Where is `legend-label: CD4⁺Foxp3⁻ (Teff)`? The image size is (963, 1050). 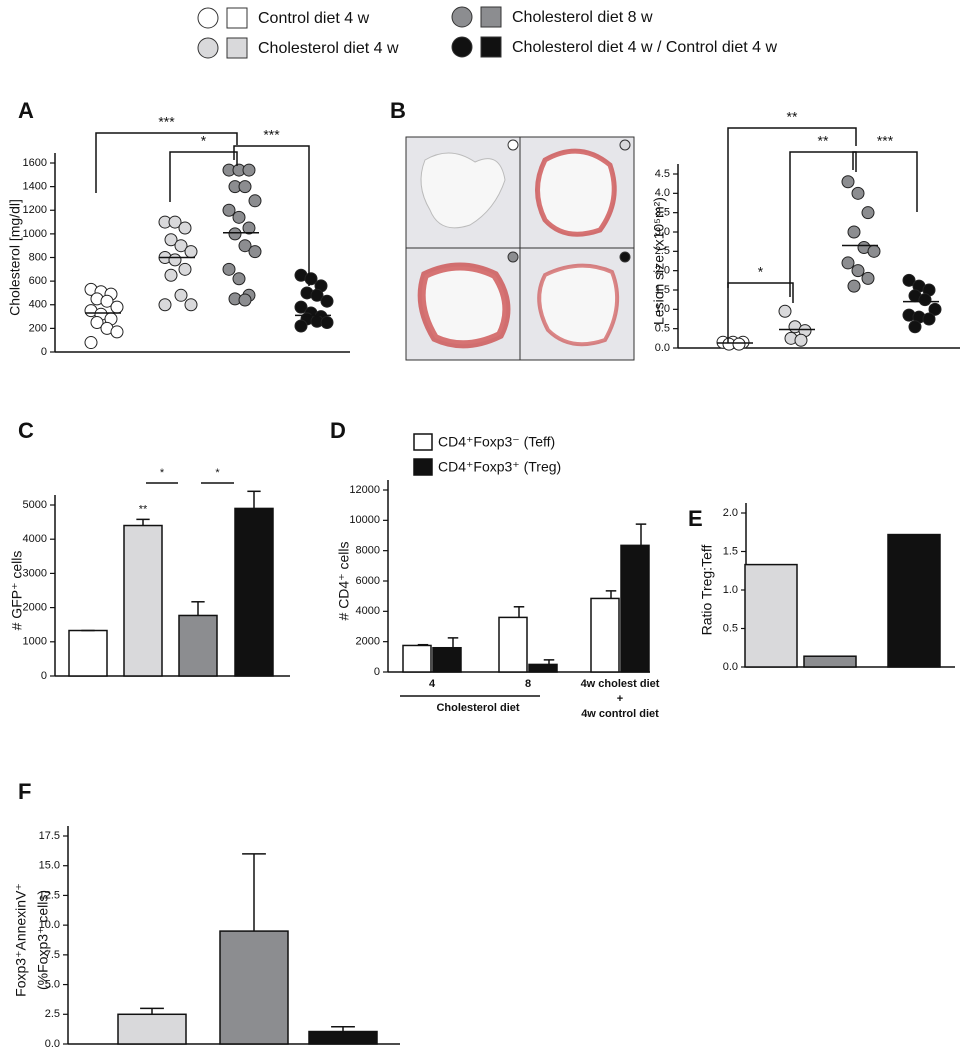
legend-label: CD4⁺Foxp3⁻ (Teff) is located at coordinates (496, 442).